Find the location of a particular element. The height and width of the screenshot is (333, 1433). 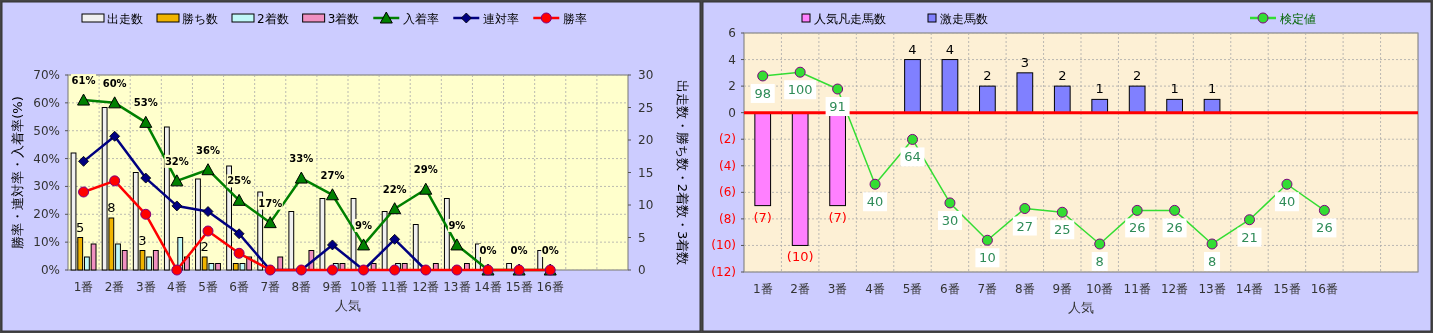

legend-label: 激走馬数 is located at coordinates (964, 19).